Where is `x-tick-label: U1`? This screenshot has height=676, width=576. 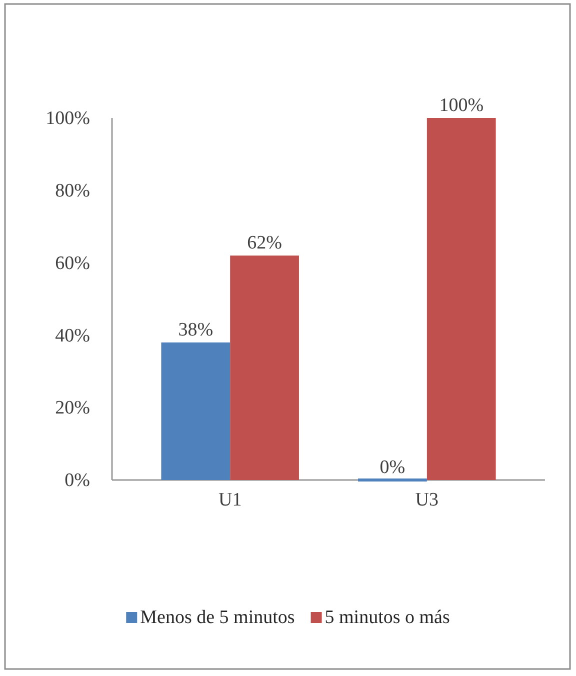
x-tick-label: U1 is located at coordinates (230, 499).